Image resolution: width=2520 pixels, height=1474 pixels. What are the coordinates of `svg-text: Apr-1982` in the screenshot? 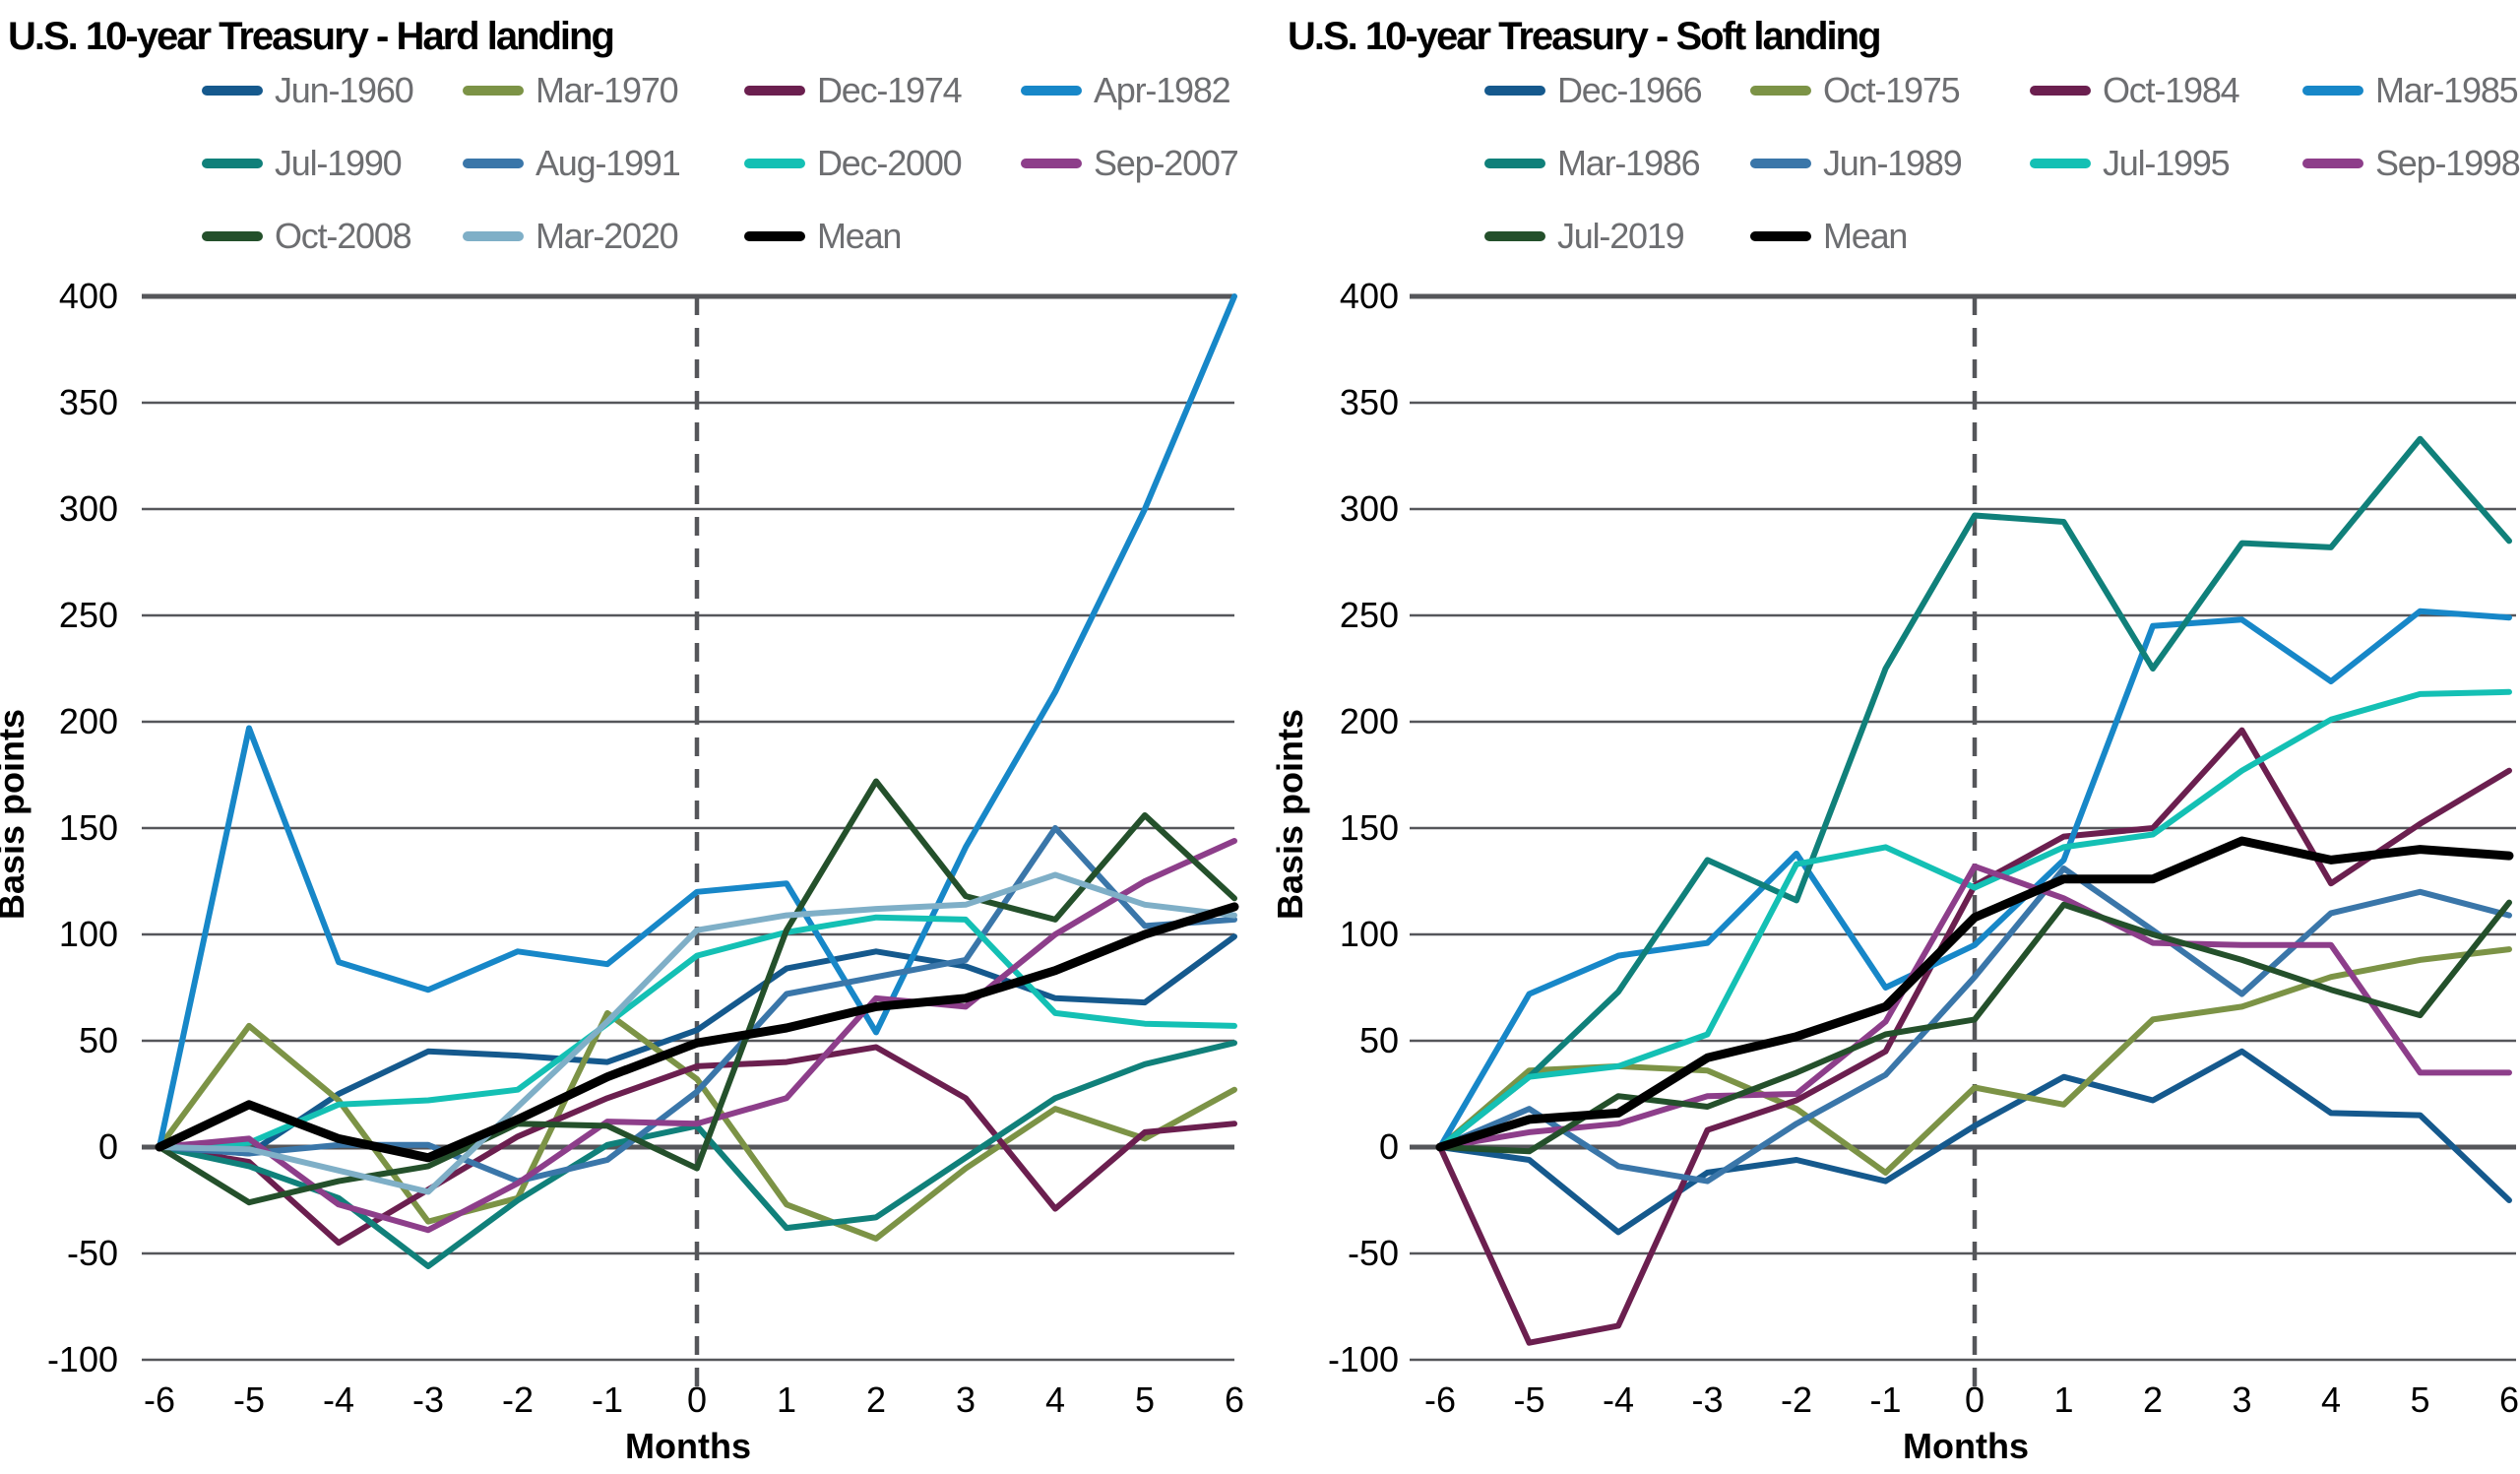 It's located at (1162, 90).